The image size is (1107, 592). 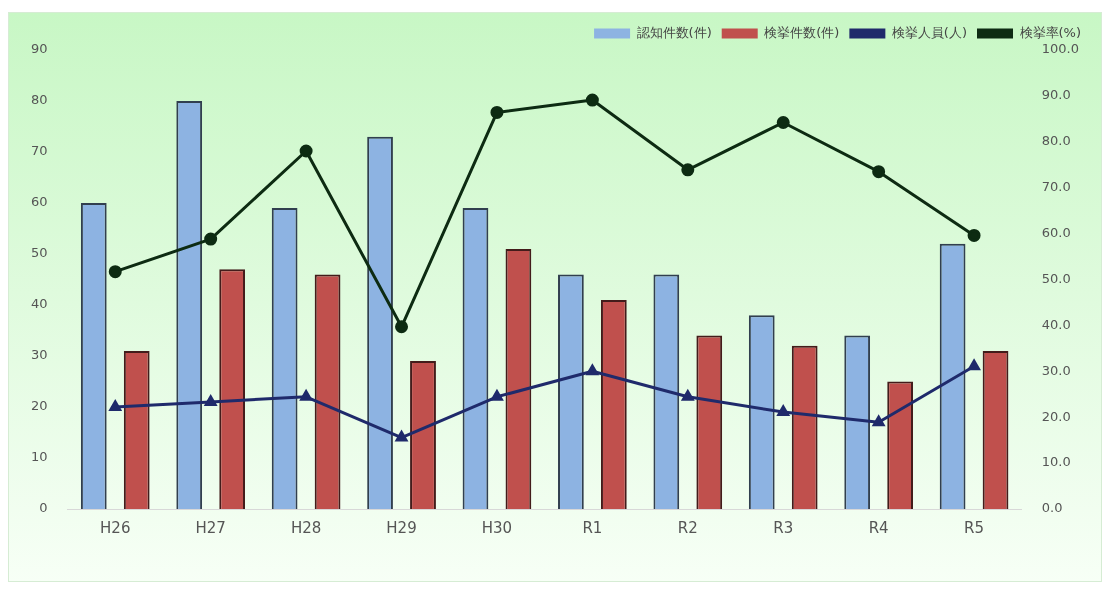 What do you see at coordinates (1056, 462) in the screenshot?
I see `y2-tick-label: 10.0` at bounding box center [1056, 462].